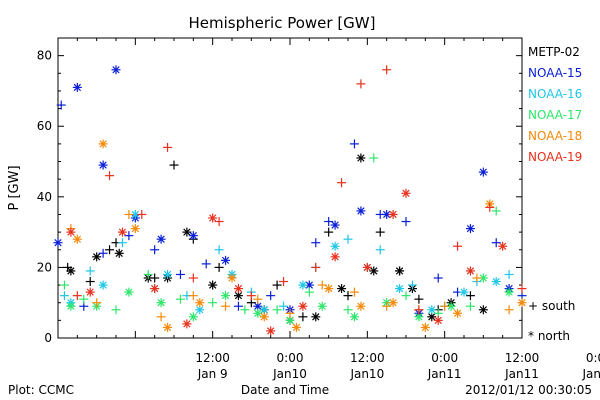 This screenshot has width=600, height=400. Describe the element at coordinates (48, 338) in the screenshot. I see `y-tick-label: 0` at that location.